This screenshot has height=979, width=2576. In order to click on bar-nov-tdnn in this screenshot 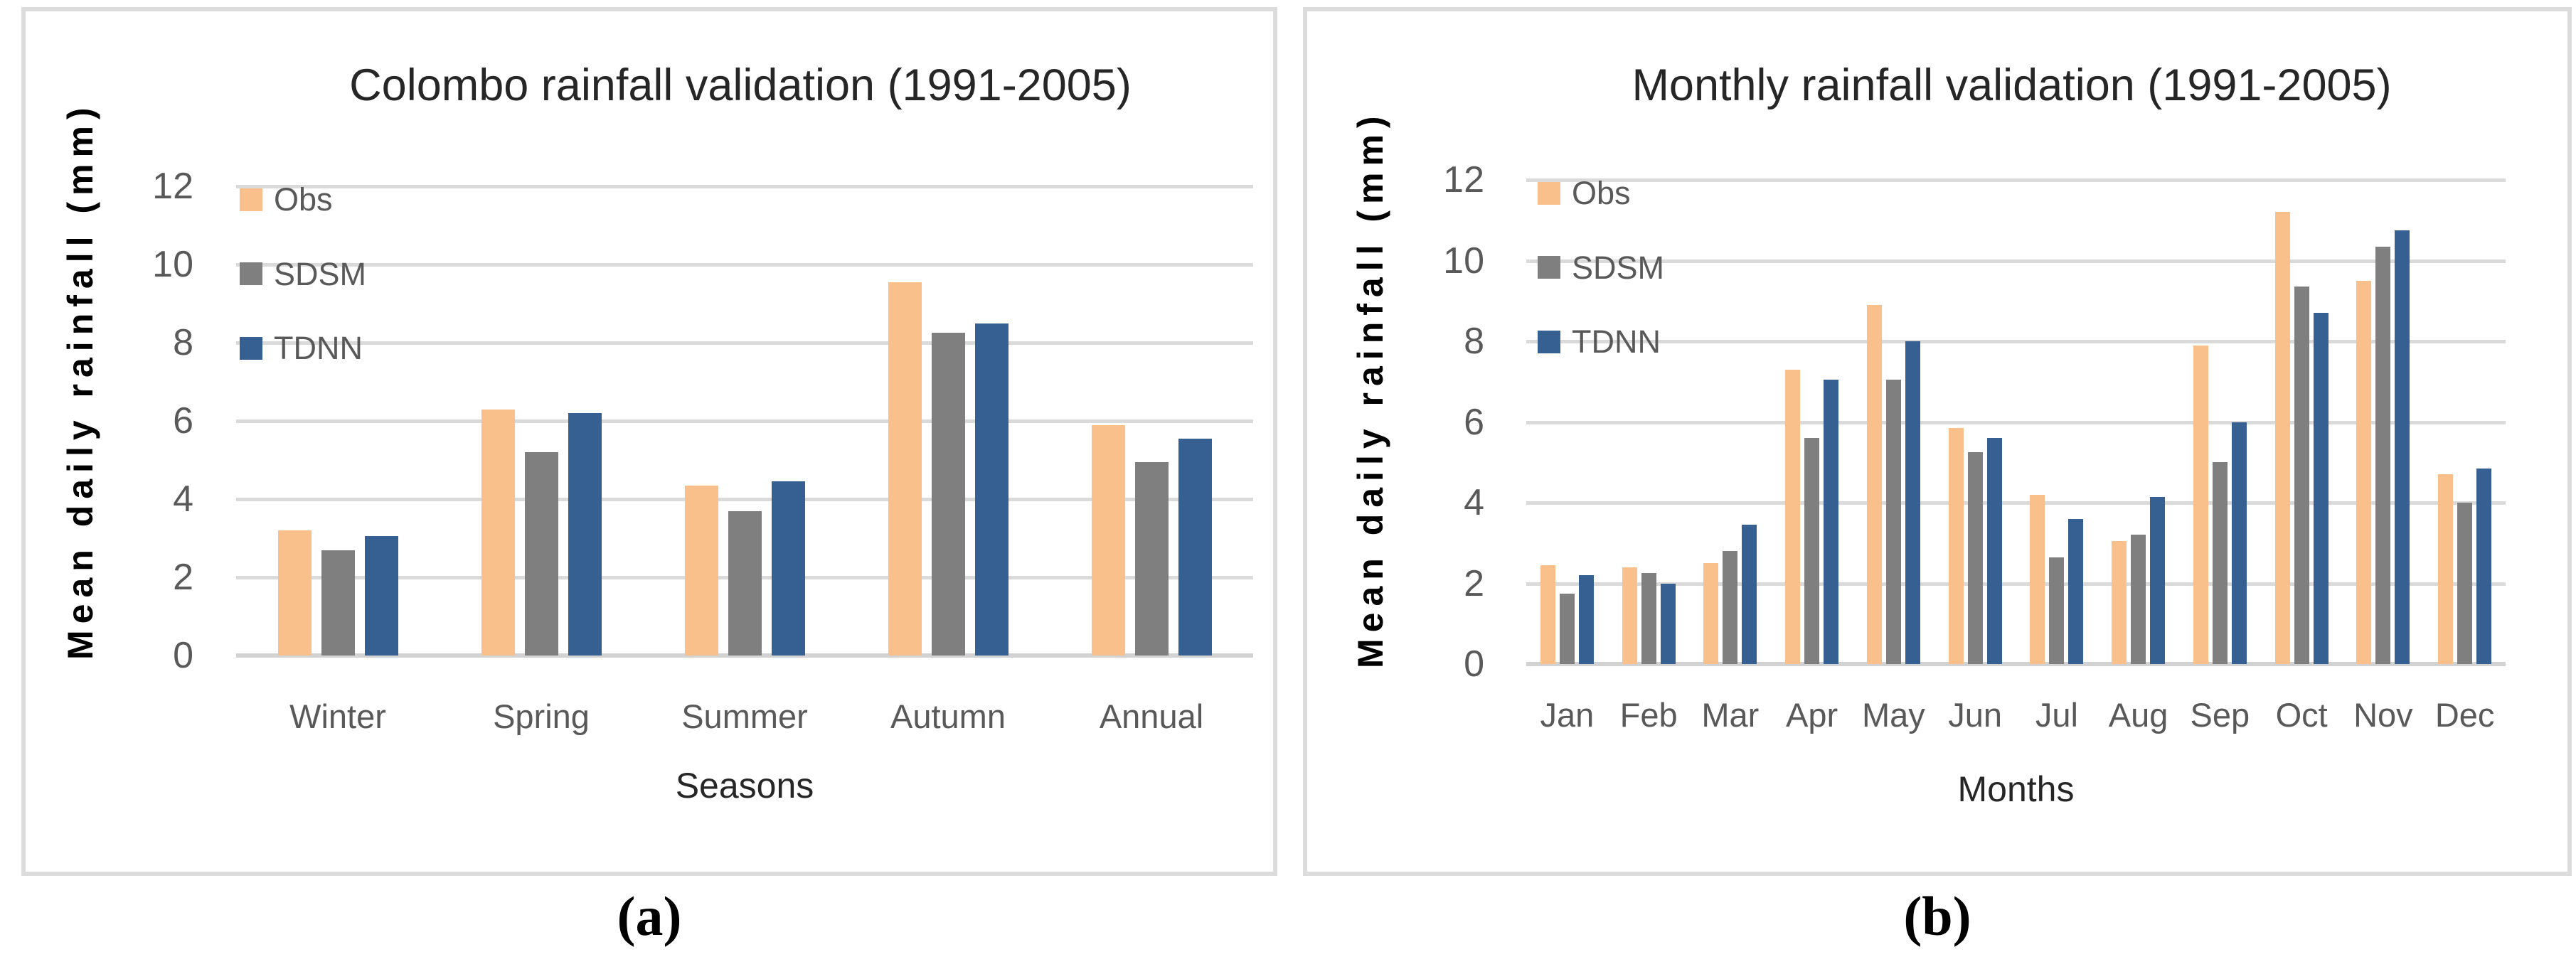, I will do `click(2402, 447)`.